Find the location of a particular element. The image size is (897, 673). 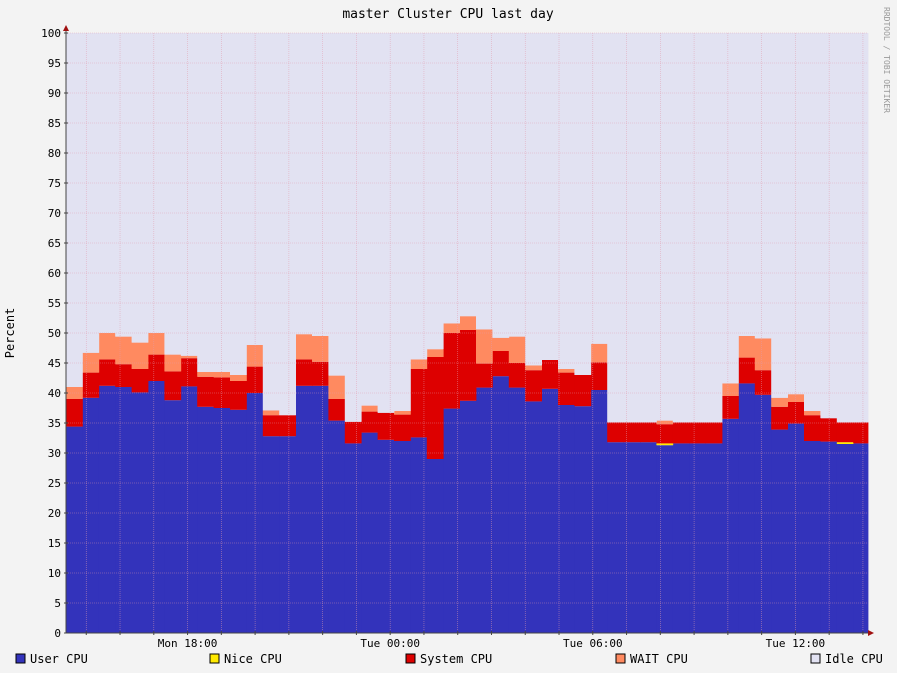

x-axis-arrow is located at coordinates (871, 633).